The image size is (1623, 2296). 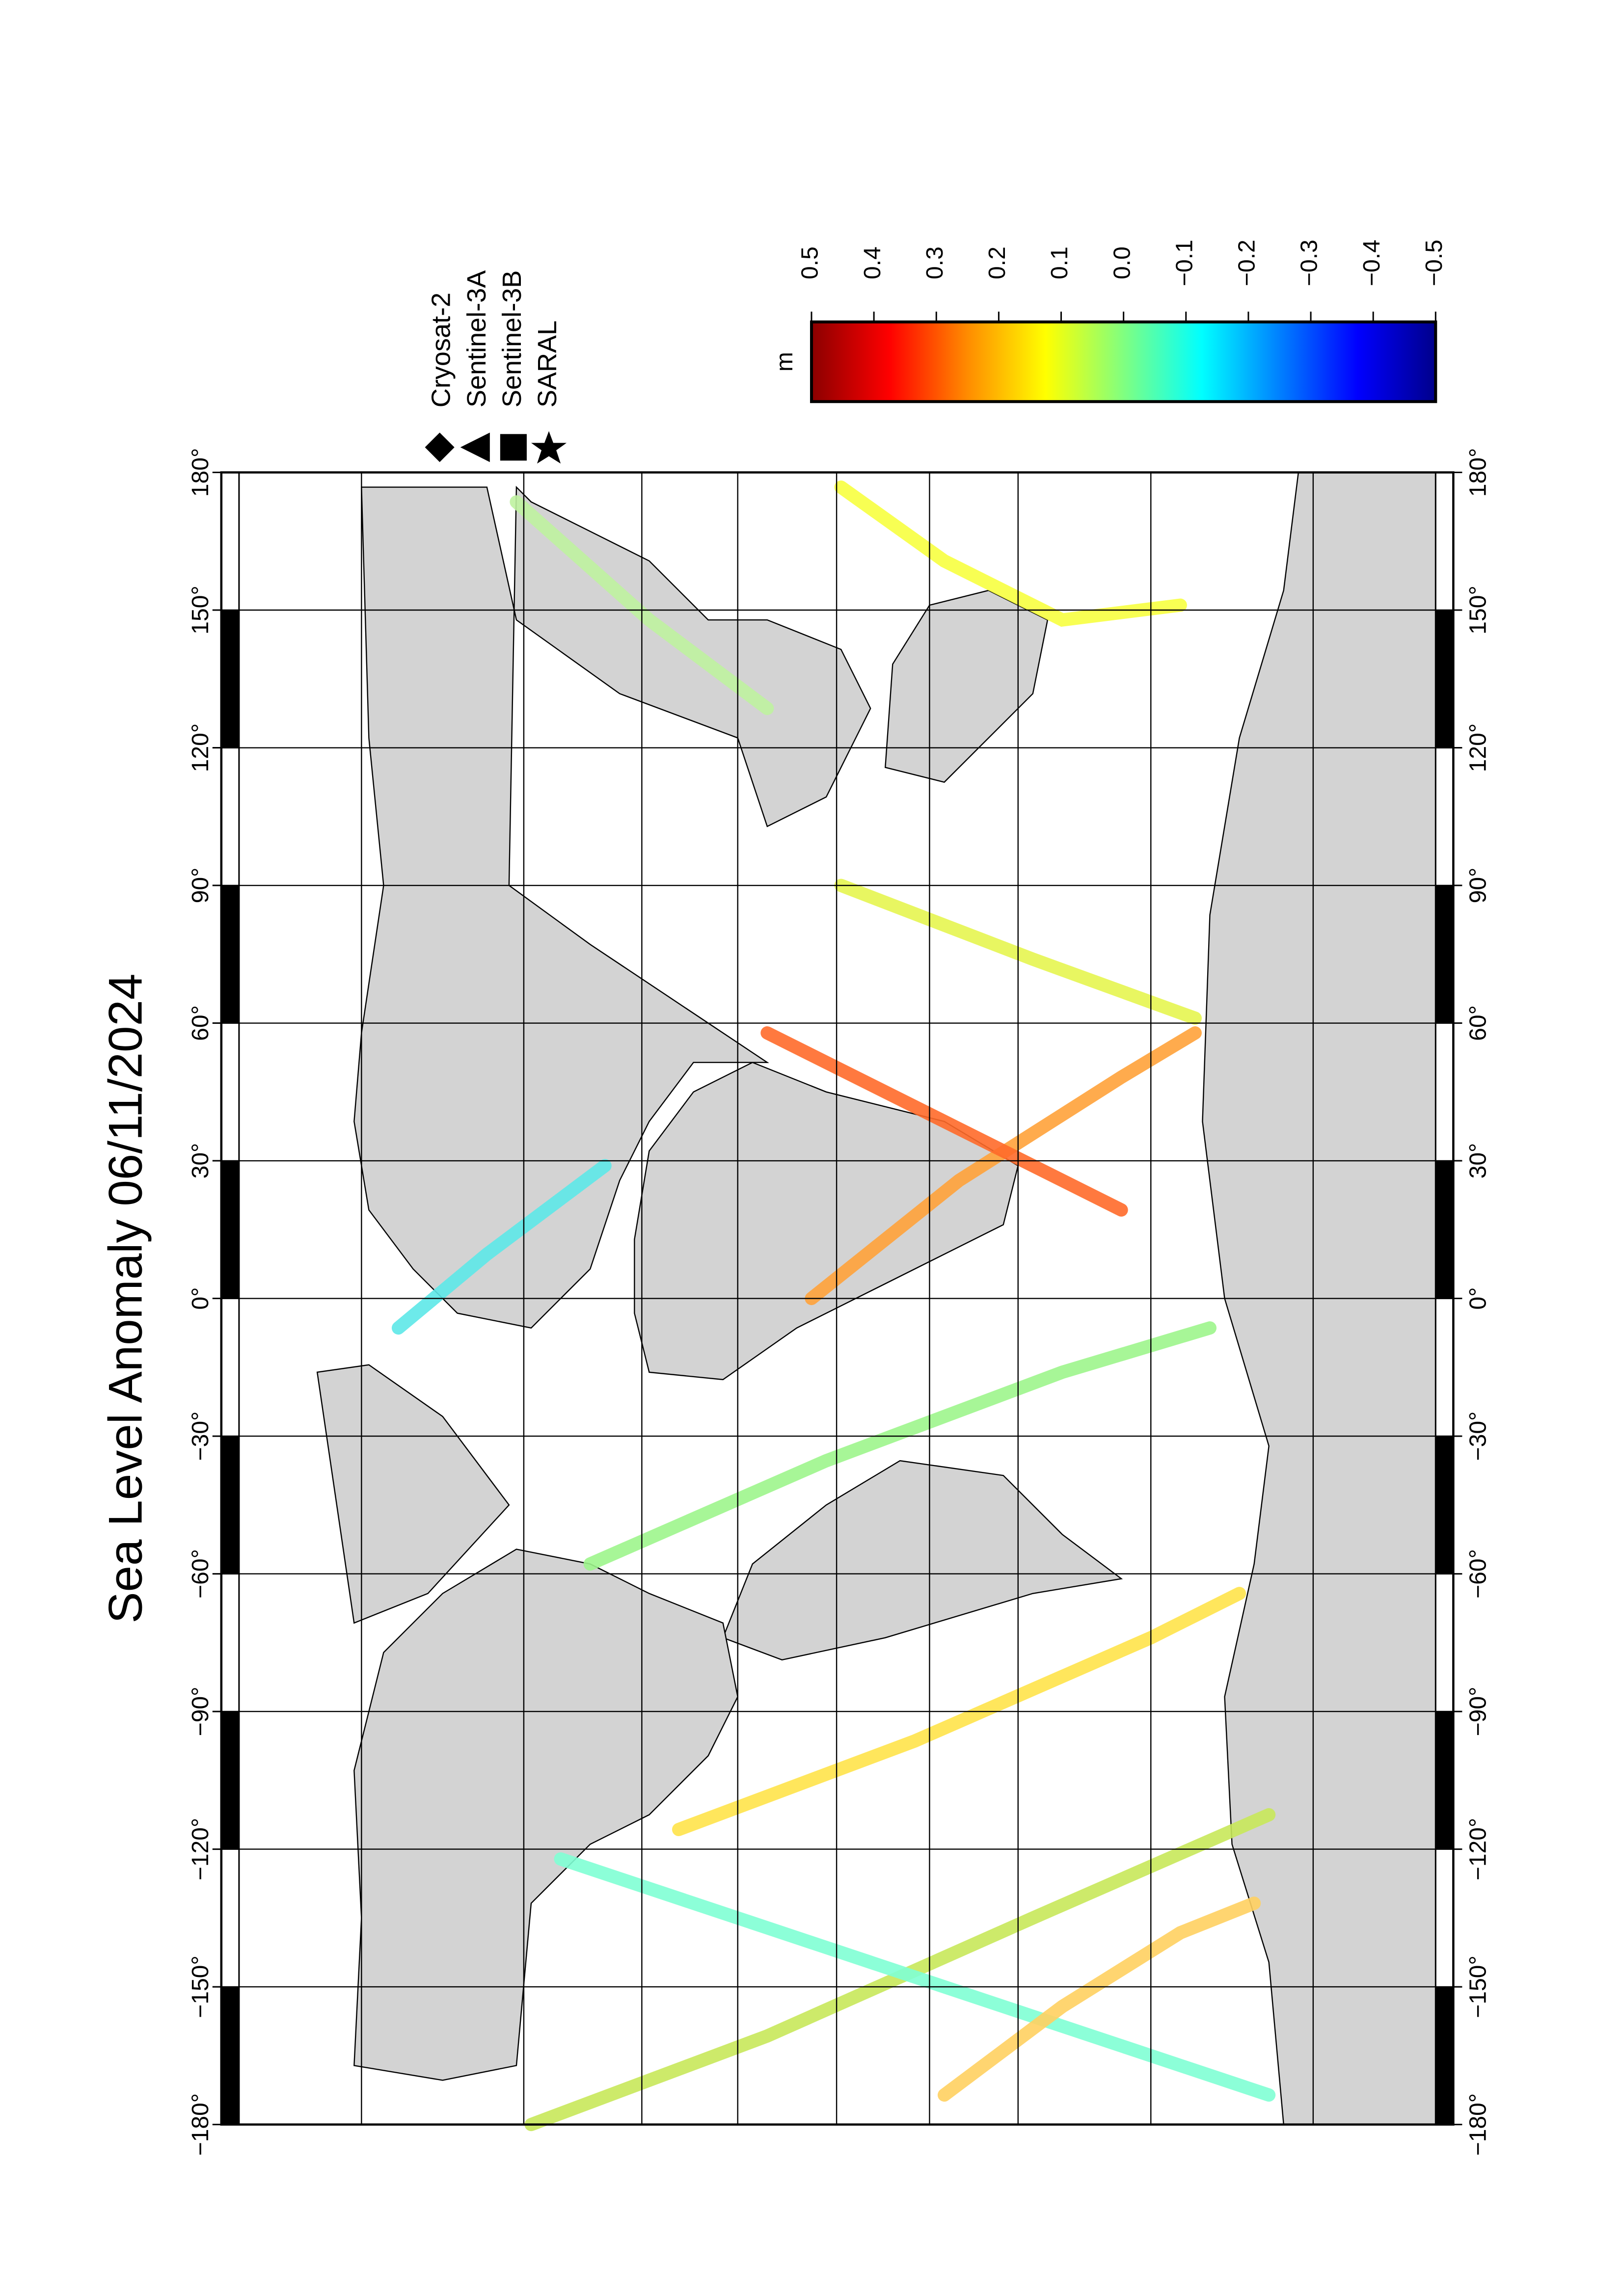 What do you see at coordinates (441, 350) in the screenshot?
I see `legend-label: Cryosat-2` at bounding box center [441, 350].